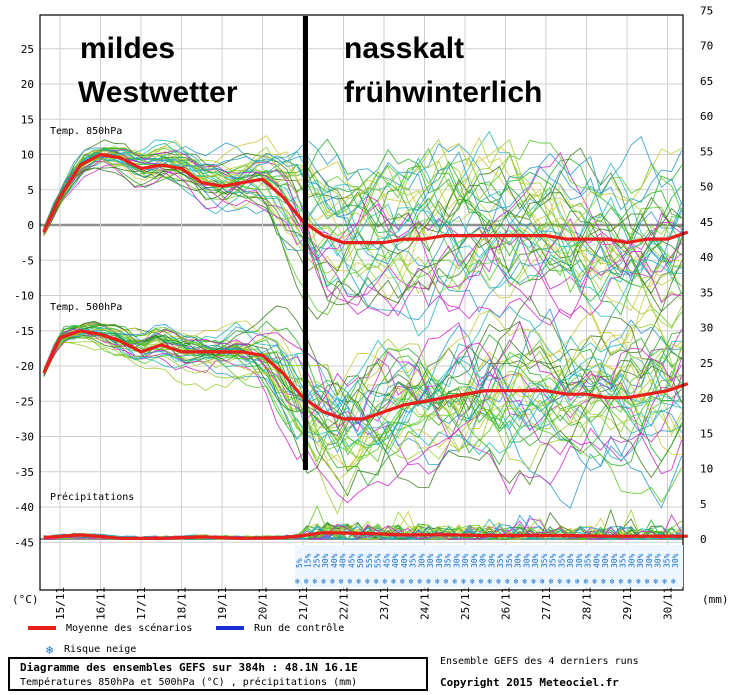 This screenshot has width=742, height=695. What do you see at coordinates (101, 603) in the screenshot?
I see `date-tick-label: 16/11` at bounding box center [101, 603].